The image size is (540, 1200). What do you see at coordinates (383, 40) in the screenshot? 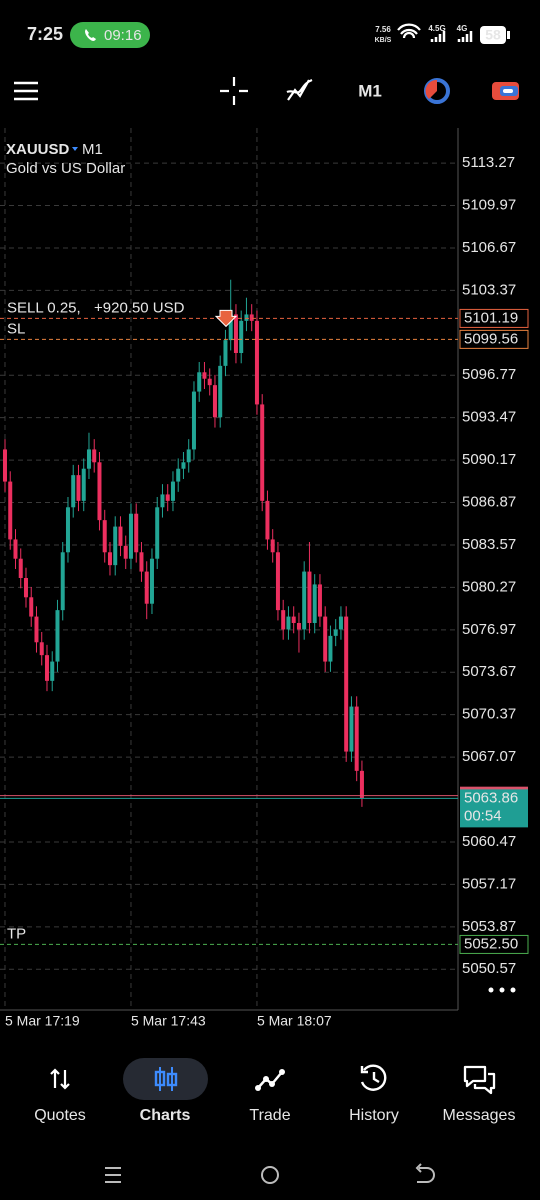
I see `net-unit: KB/S` at bounding box center [383, 40].